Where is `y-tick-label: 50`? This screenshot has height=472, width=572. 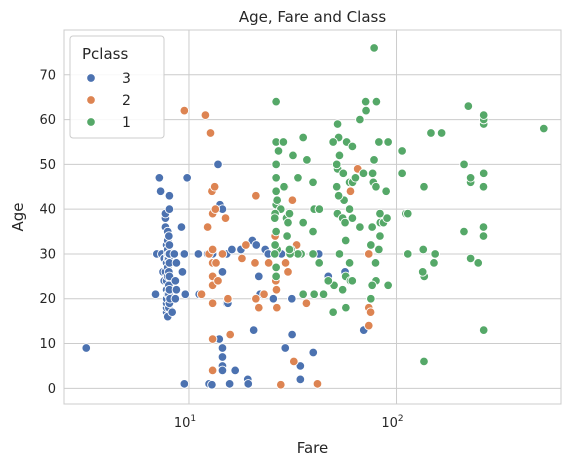
y-tick-label: 50 is located at coordinates (47, 165).